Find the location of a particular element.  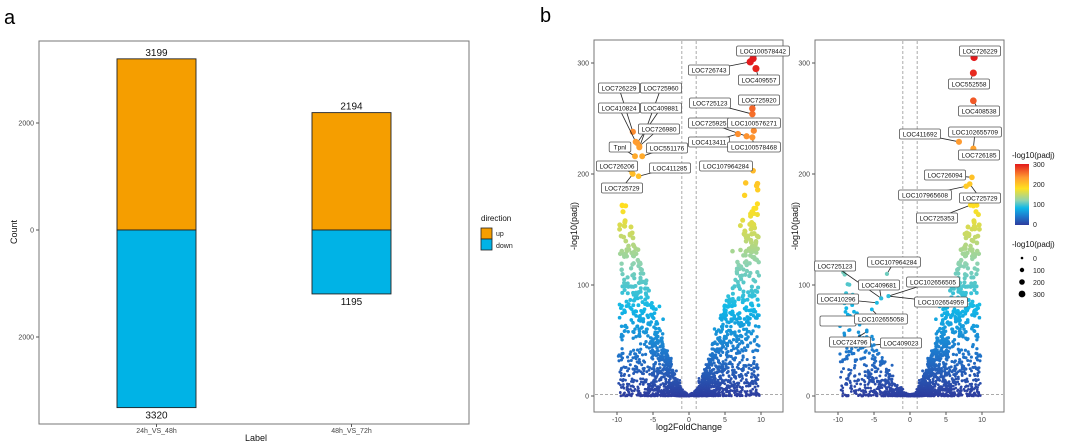

bar-up-24h_VS_48h is located at coordinates (156, 144).